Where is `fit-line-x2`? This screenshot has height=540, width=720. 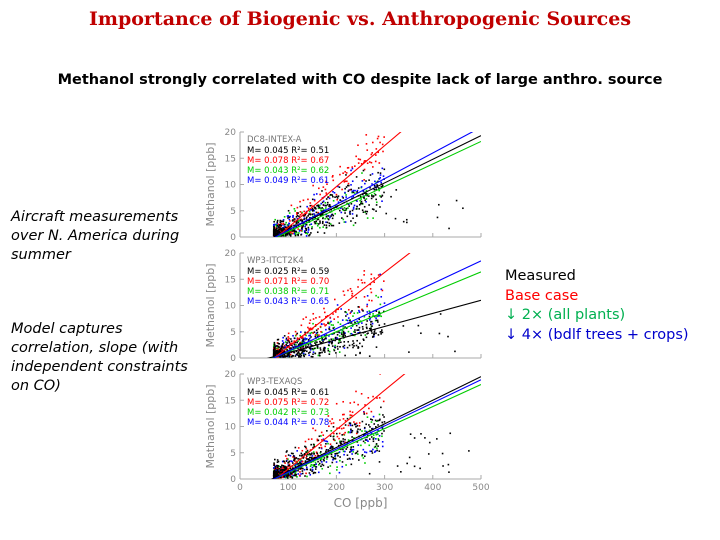
fit-line-x2 is located at coordinates (378, 188).